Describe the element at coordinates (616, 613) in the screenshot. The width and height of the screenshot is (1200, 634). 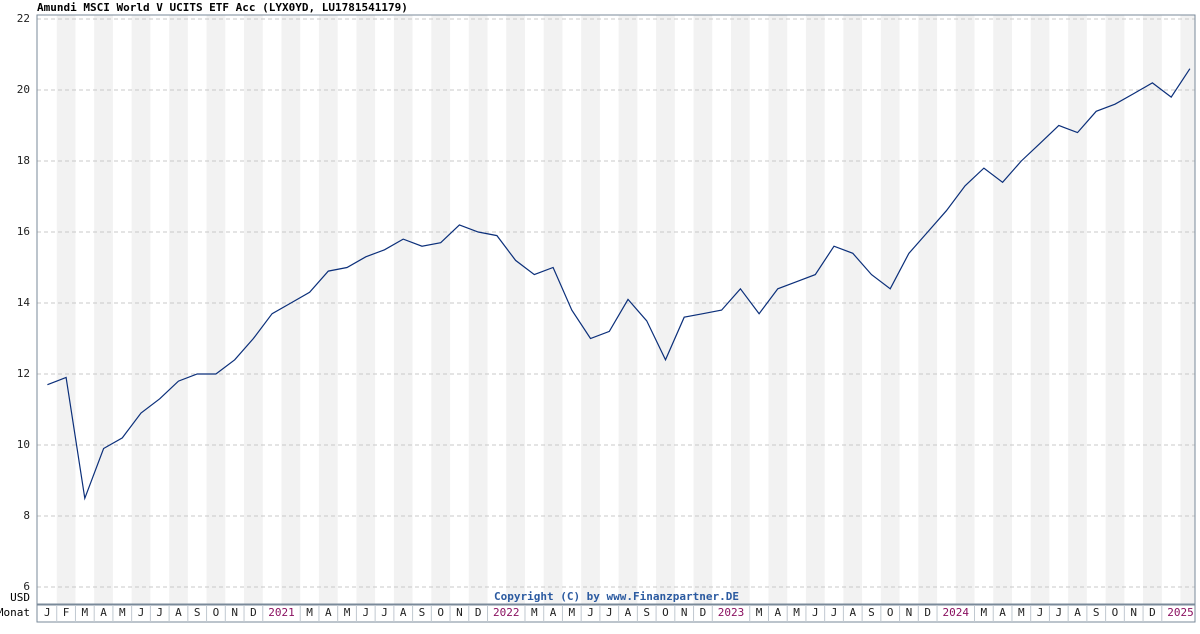
I see `x-axis-box` at that location.